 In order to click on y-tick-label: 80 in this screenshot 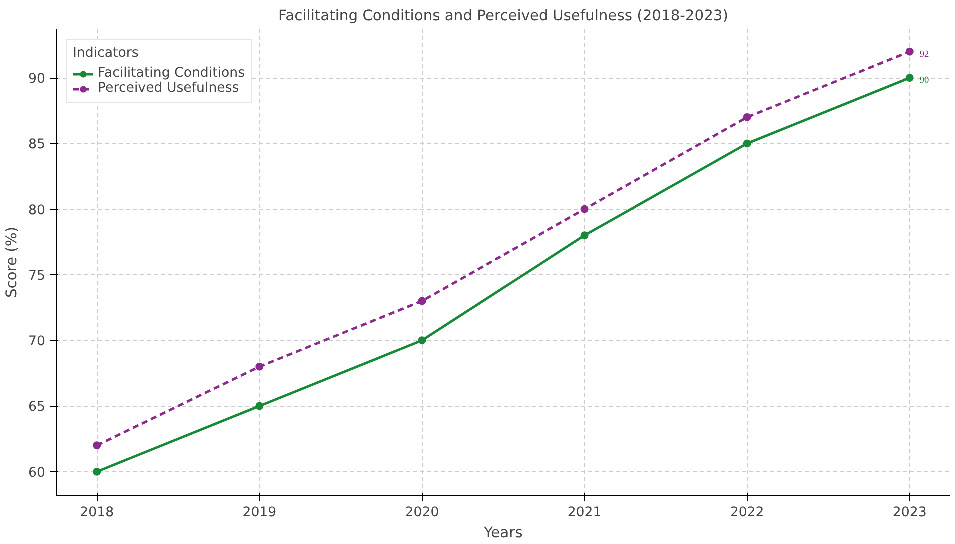, I will do `click(37, 210)`.